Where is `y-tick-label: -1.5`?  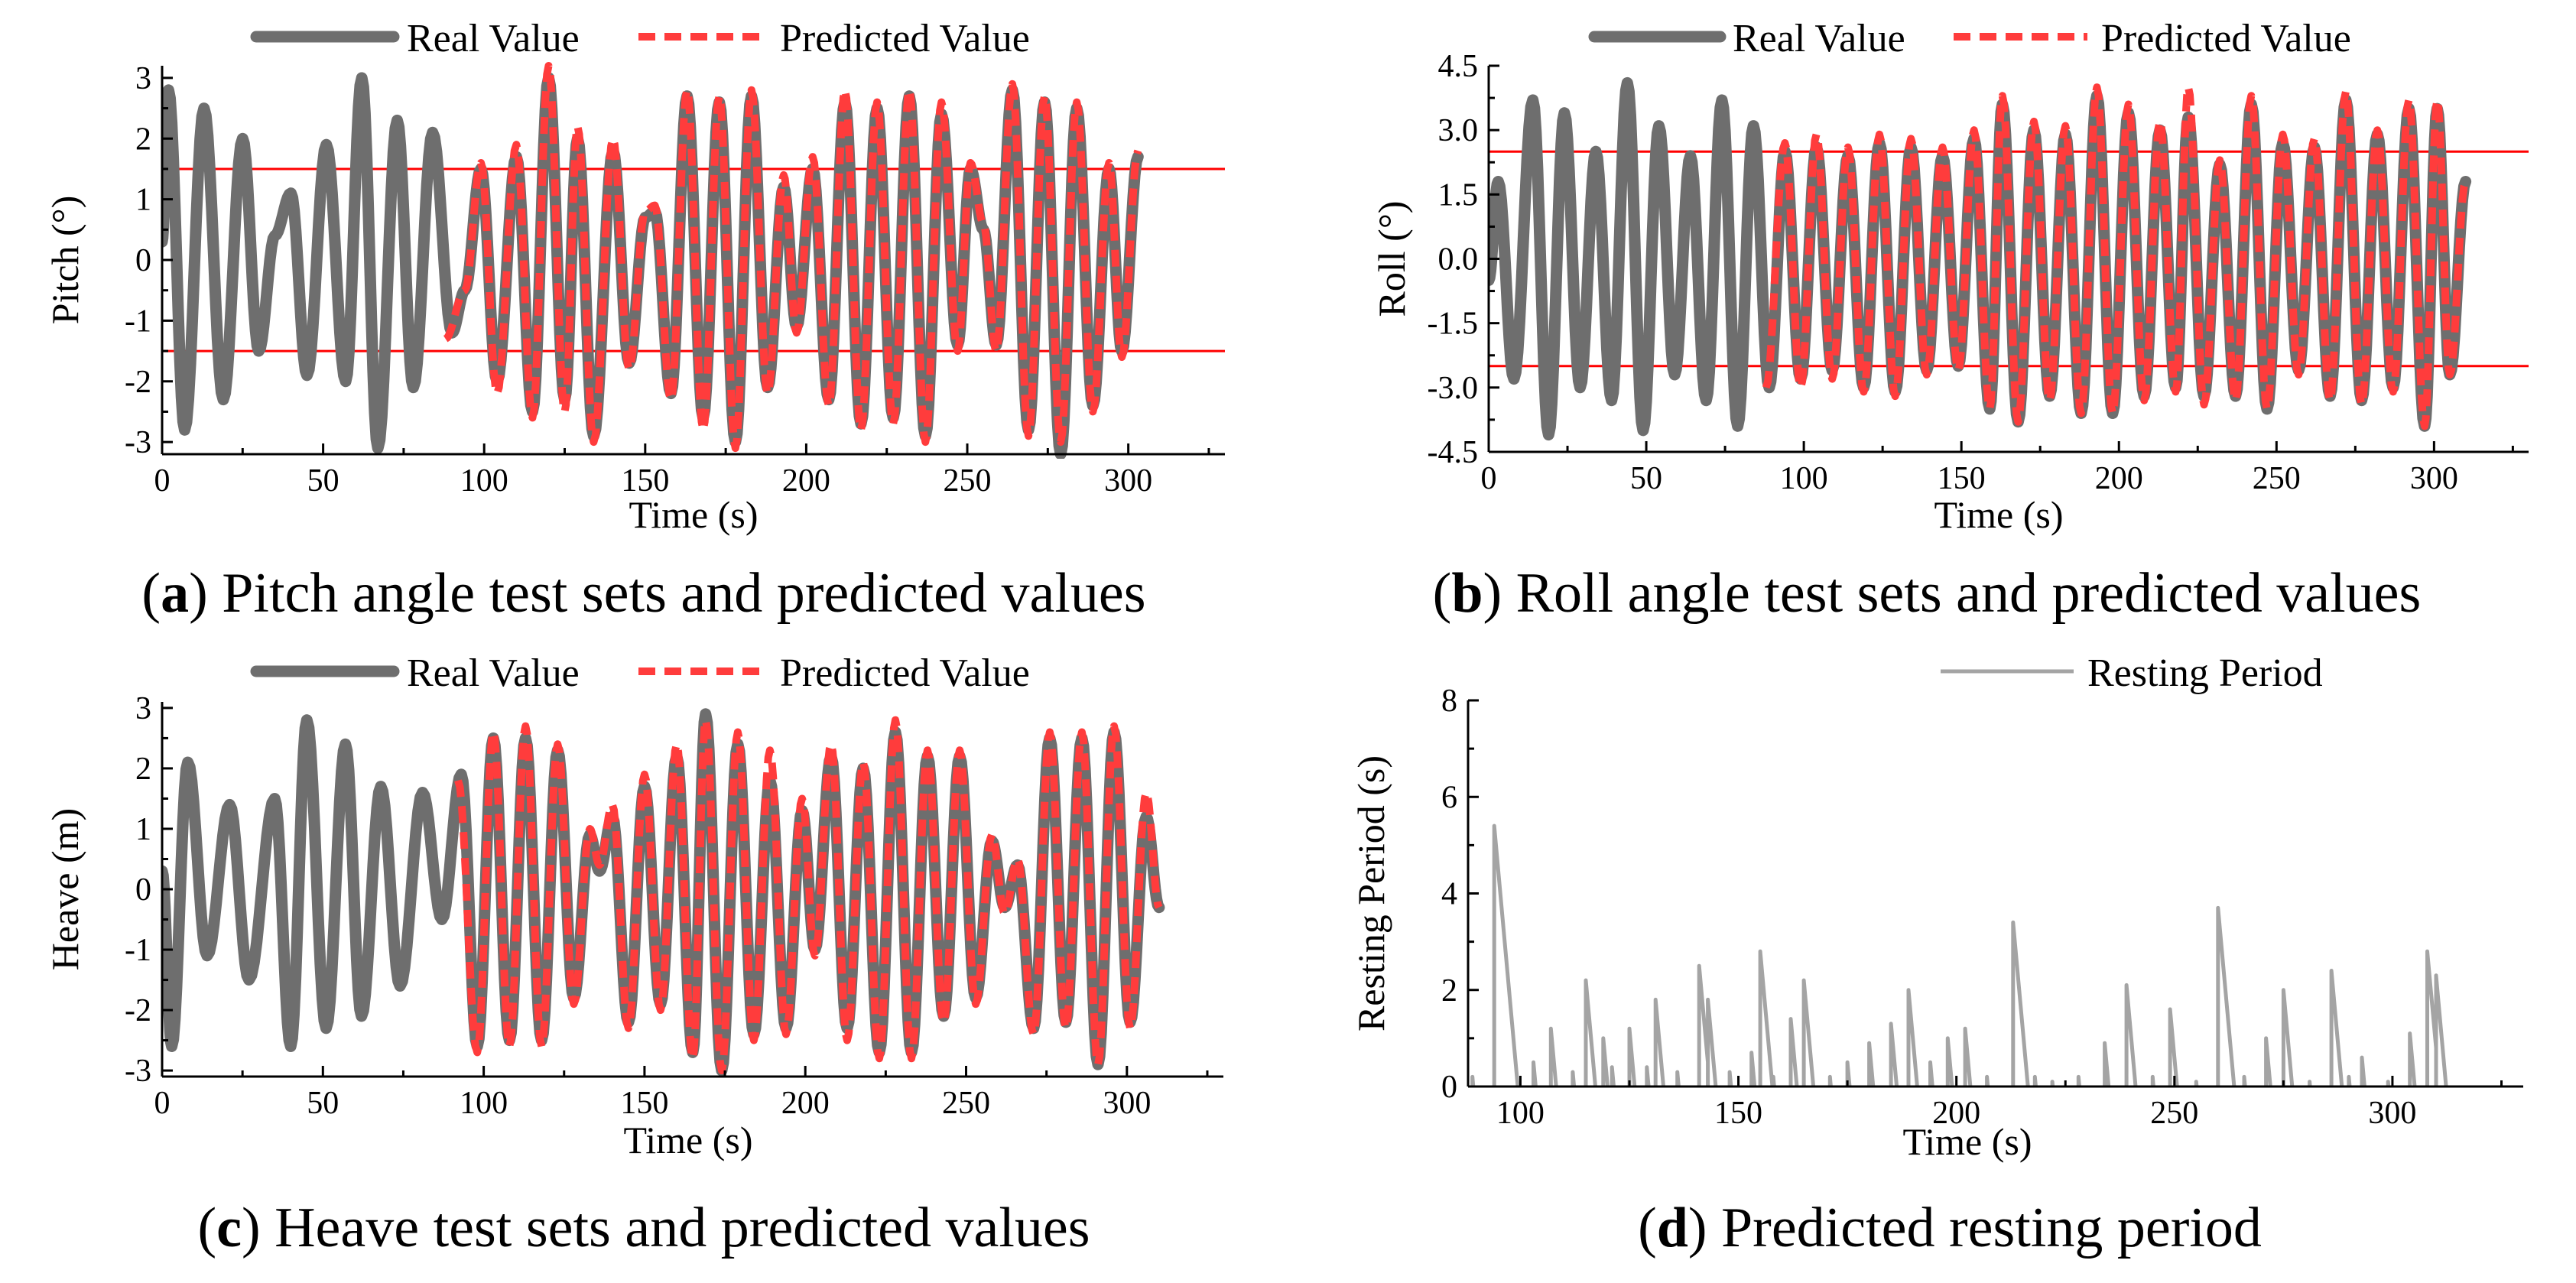 y-tick-label: -1.5 is located at coordinates (1454, 324).